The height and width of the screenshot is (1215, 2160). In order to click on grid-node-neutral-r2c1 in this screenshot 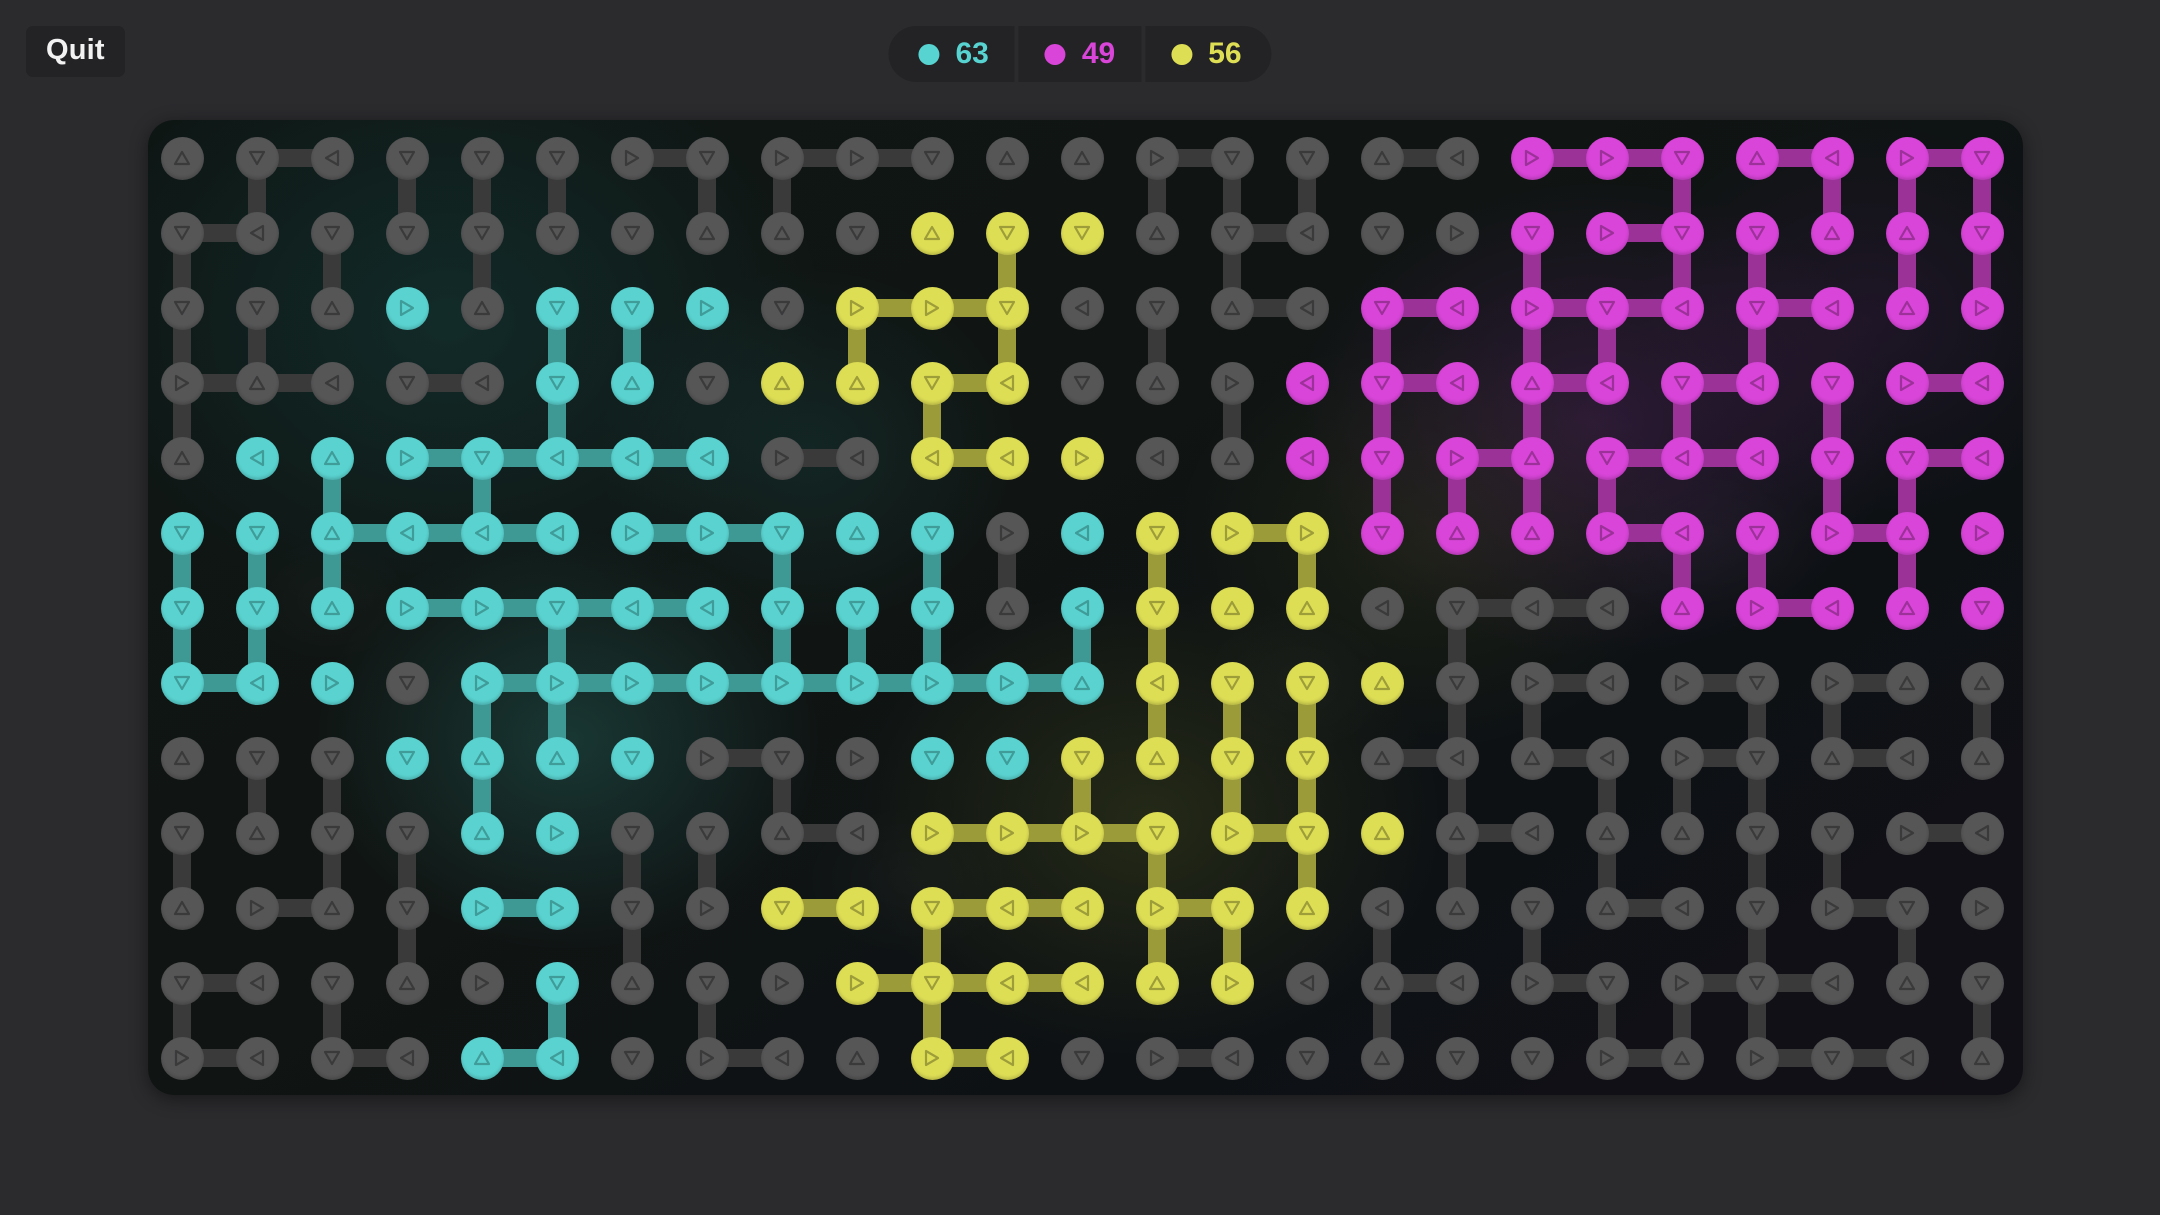, I will do `click(182, 233)`.